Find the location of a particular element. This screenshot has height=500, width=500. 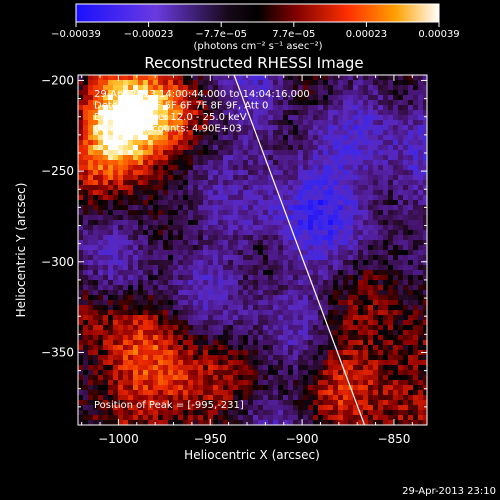

y-tick-label: −250 is located at coordinates (57, 171).